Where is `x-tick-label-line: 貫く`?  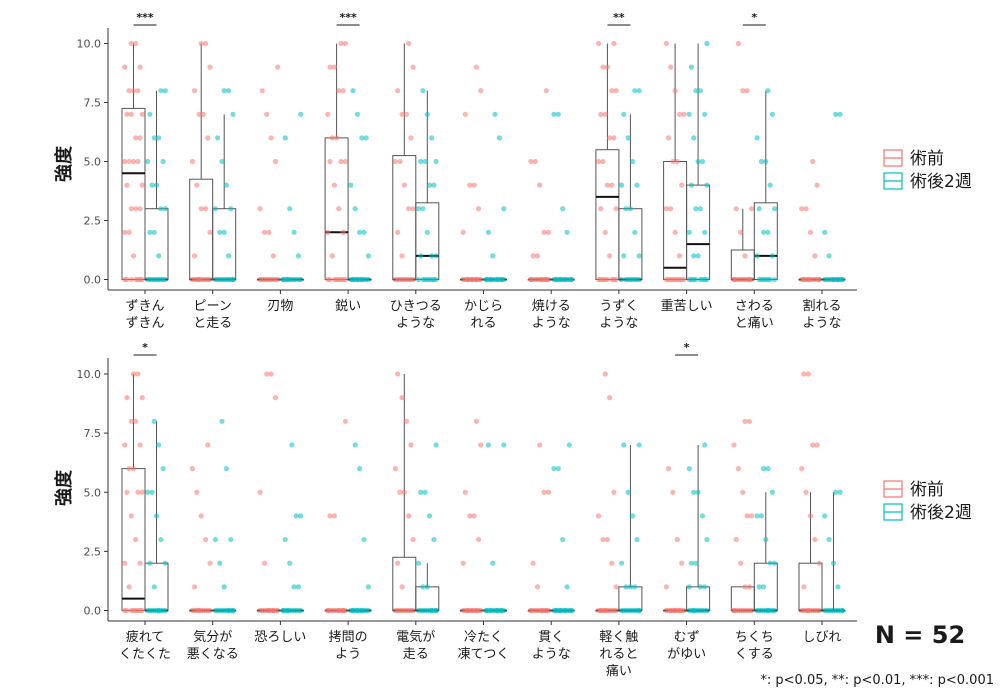 x-tick-label-line: 貫く is located at coordinates (551, 637).